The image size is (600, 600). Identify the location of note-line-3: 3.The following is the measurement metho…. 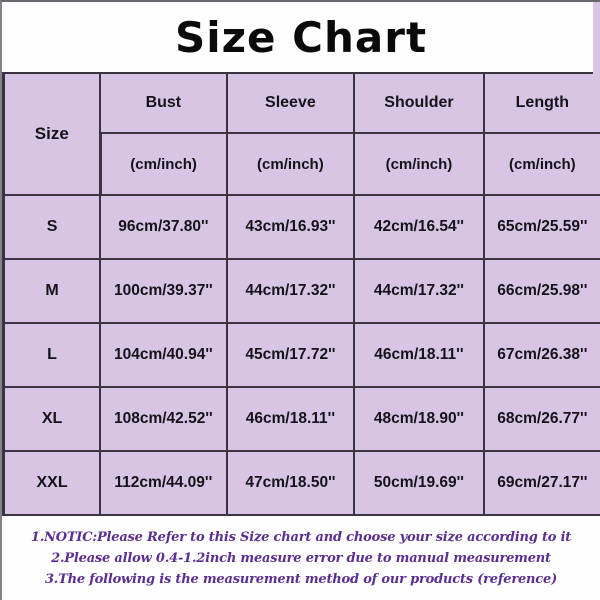
(301, 579).